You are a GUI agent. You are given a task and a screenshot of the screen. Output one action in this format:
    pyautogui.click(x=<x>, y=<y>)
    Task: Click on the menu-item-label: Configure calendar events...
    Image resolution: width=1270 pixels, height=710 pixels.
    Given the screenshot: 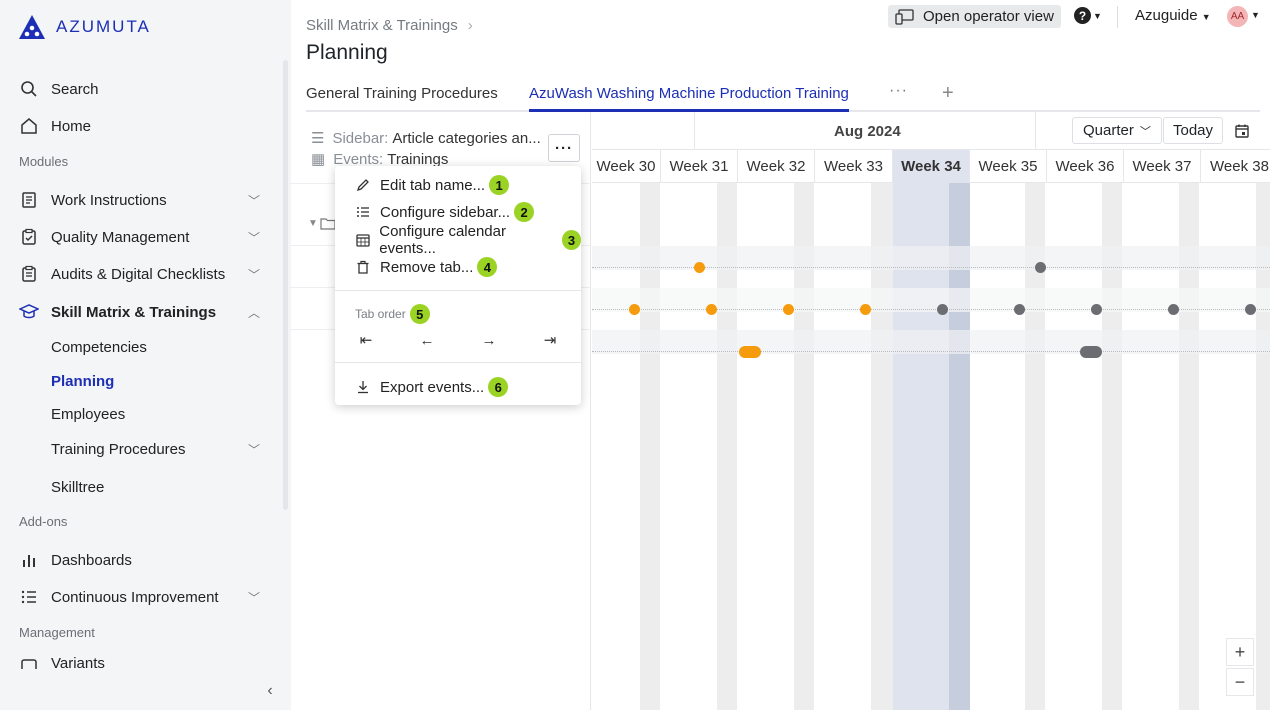 What is the action you would take?
    pyautogui.click(x=442, y=240)
    